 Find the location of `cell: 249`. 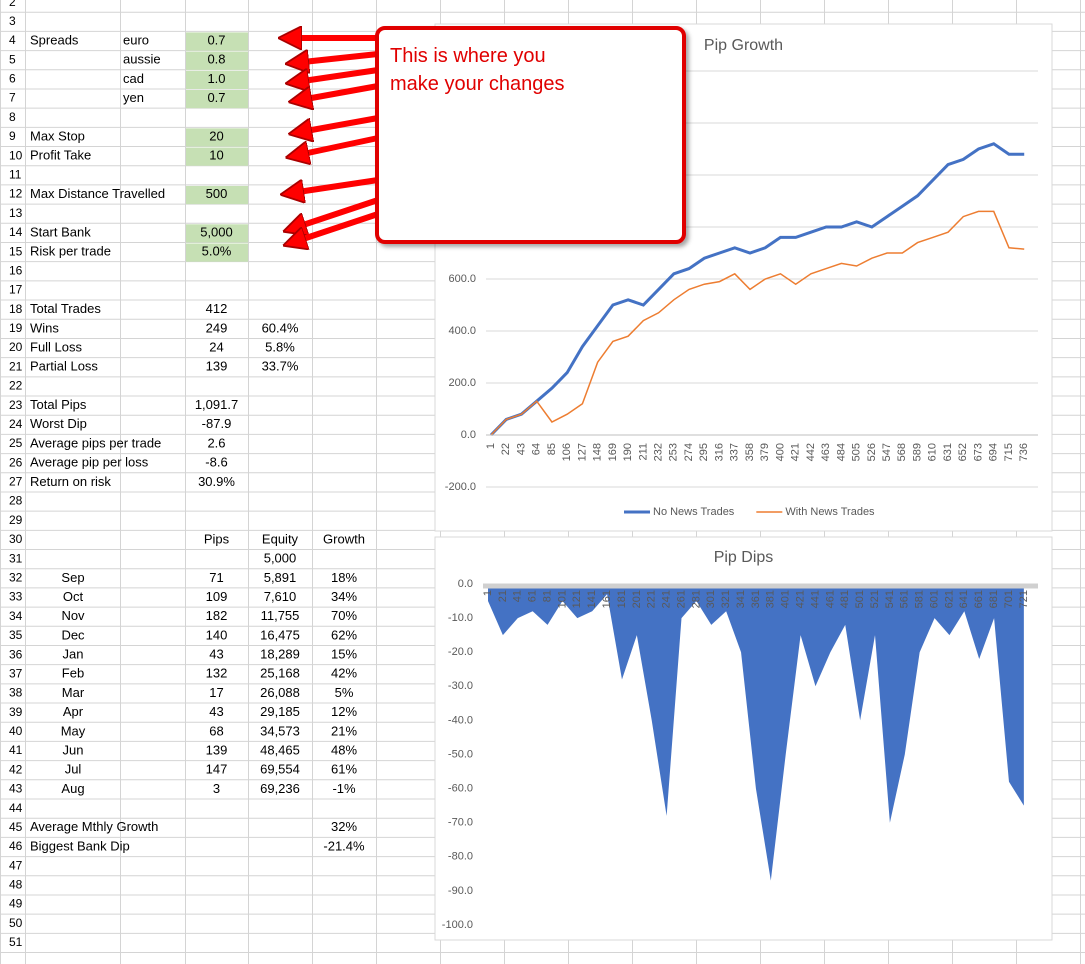

cell: 249 is located at coordinates (217, 327).